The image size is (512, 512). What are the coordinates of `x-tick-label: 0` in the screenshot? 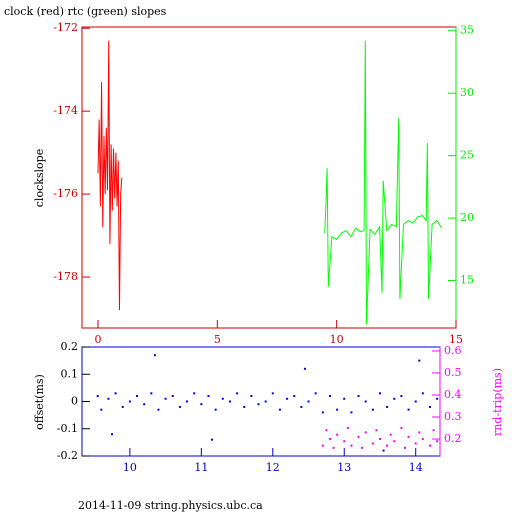 It's located at (97, 339).